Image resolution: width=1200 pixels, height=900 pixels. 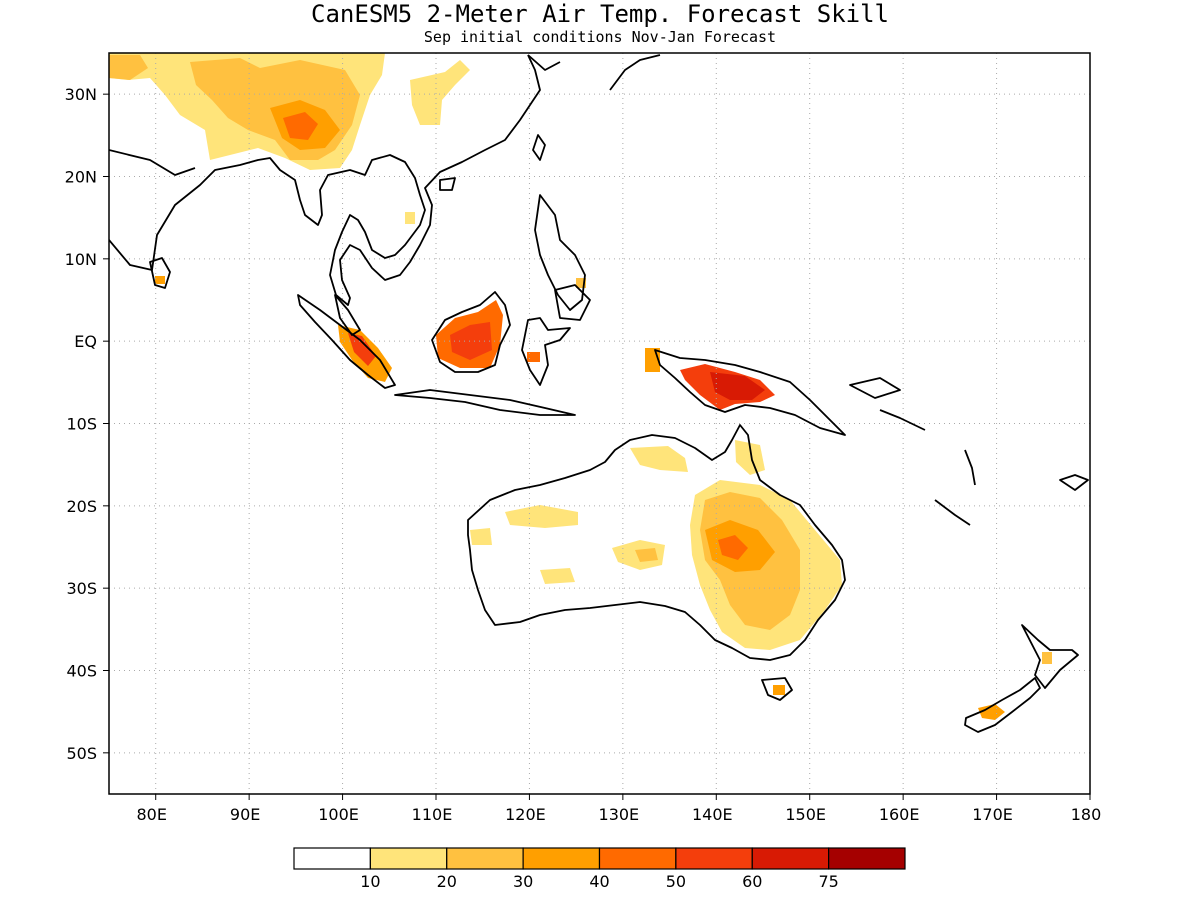 I want to click on skill-region-aus-west2-mid, so click(x=646, y=555).